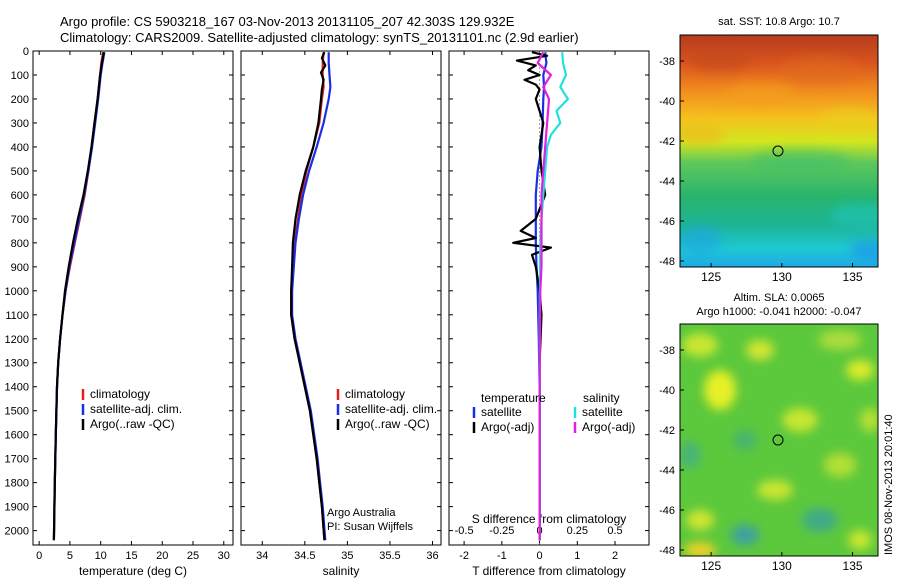 Image resolution: width=900 pixels, height=580 pixels. I want to click on y-tick-label: 0, so click(26, 52).